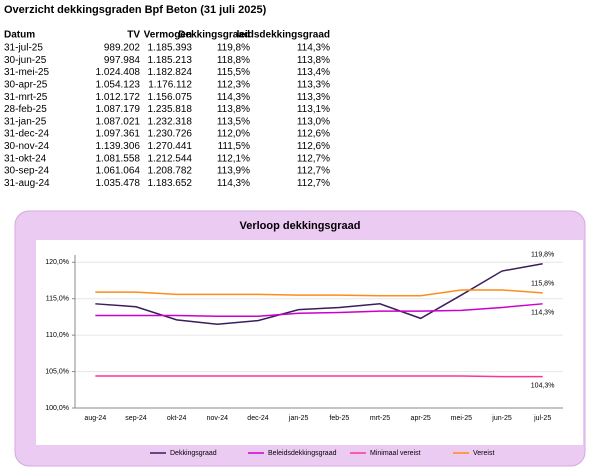 The width and height of the screenshot is (600, 471). I want to click on x-tick-label: sep-24, so click(136, 418).